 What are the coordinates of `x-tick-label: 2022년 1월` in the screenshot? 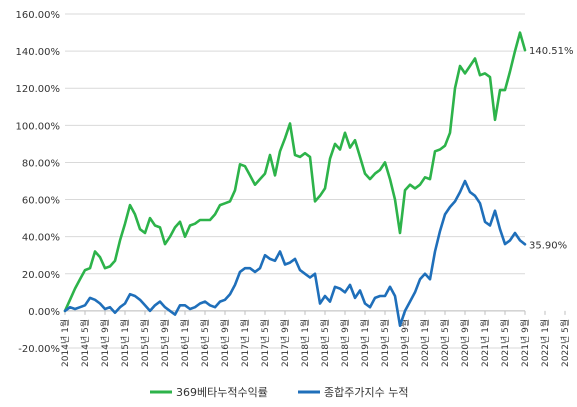 It's located at (545, 343).